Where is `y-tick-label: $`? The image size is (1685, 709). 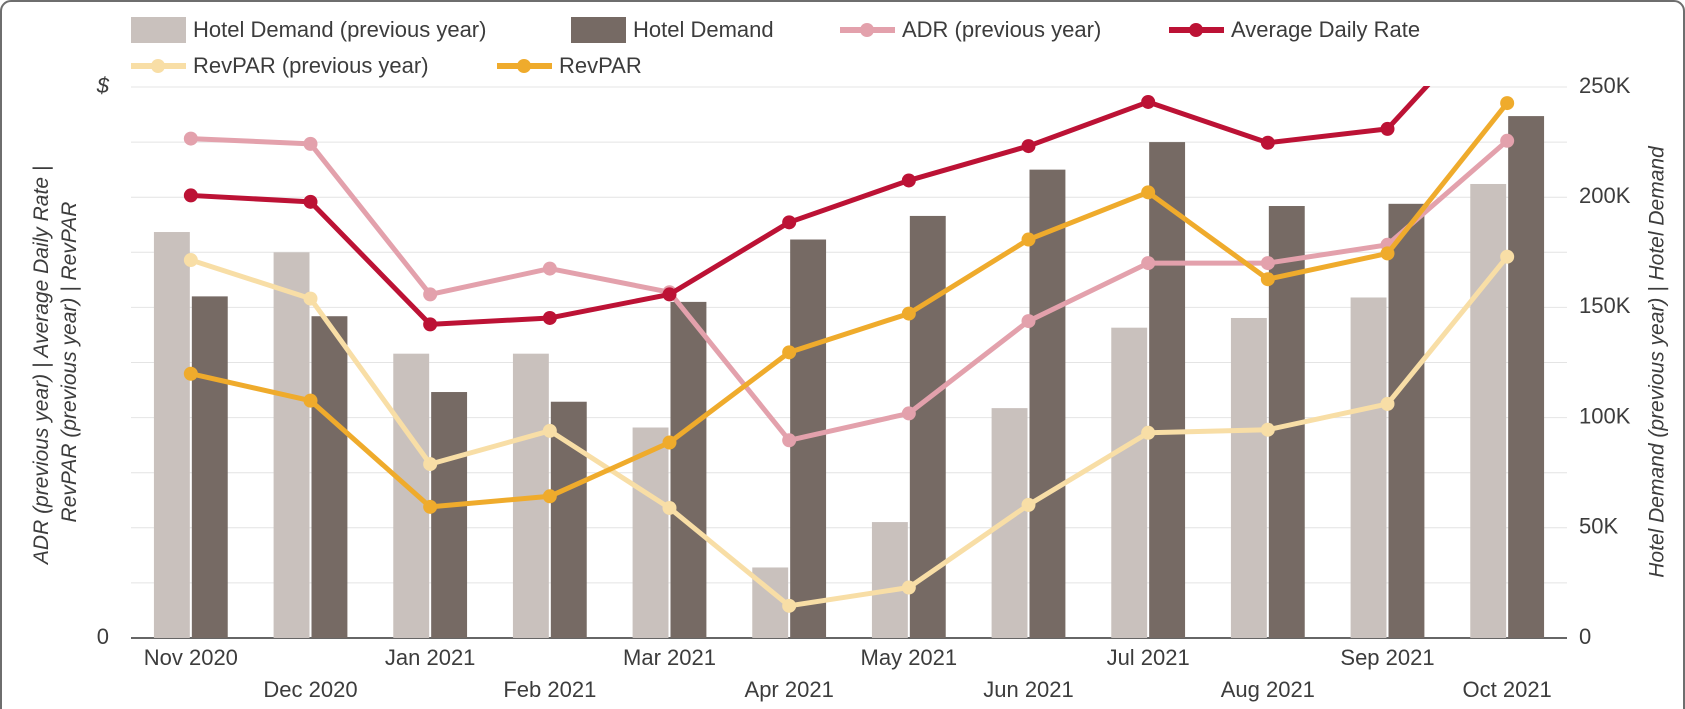
y-tick-label: $ is located at coordinates (103, 85).